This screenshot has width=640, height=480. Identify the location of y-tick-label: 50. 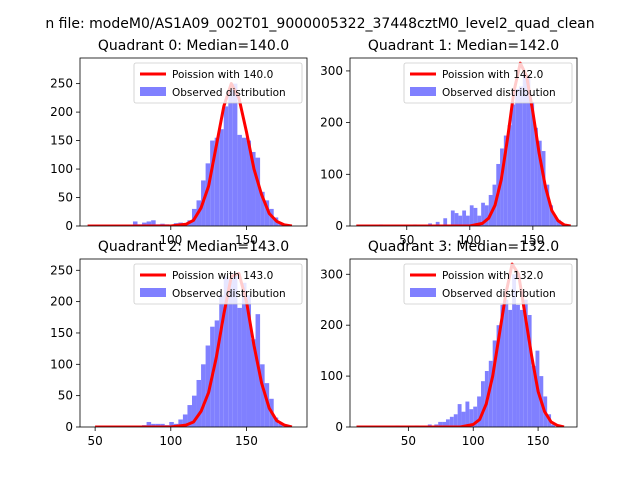
(65, 396).